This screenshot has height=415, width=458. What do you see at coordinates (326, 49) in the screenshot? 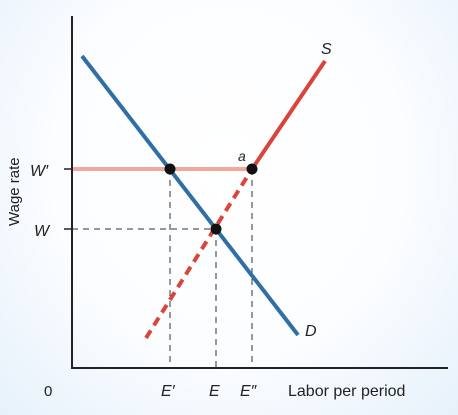
I see `label-supply: S` at bounding box center [326, 49].